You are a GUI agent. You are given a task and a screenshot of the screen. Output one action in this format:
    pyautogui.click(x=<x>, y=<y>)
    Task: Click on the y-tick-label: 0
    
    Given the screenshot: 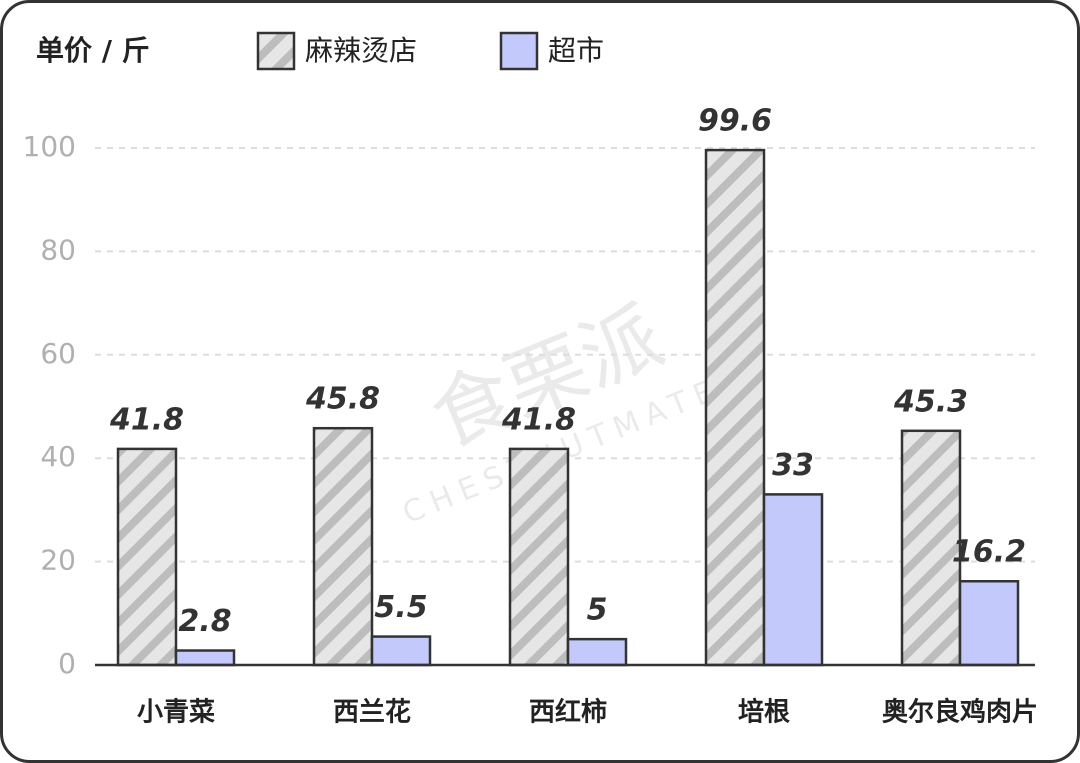 What is the action you would take?
    pyautogui.click(x=67, y=663)
    